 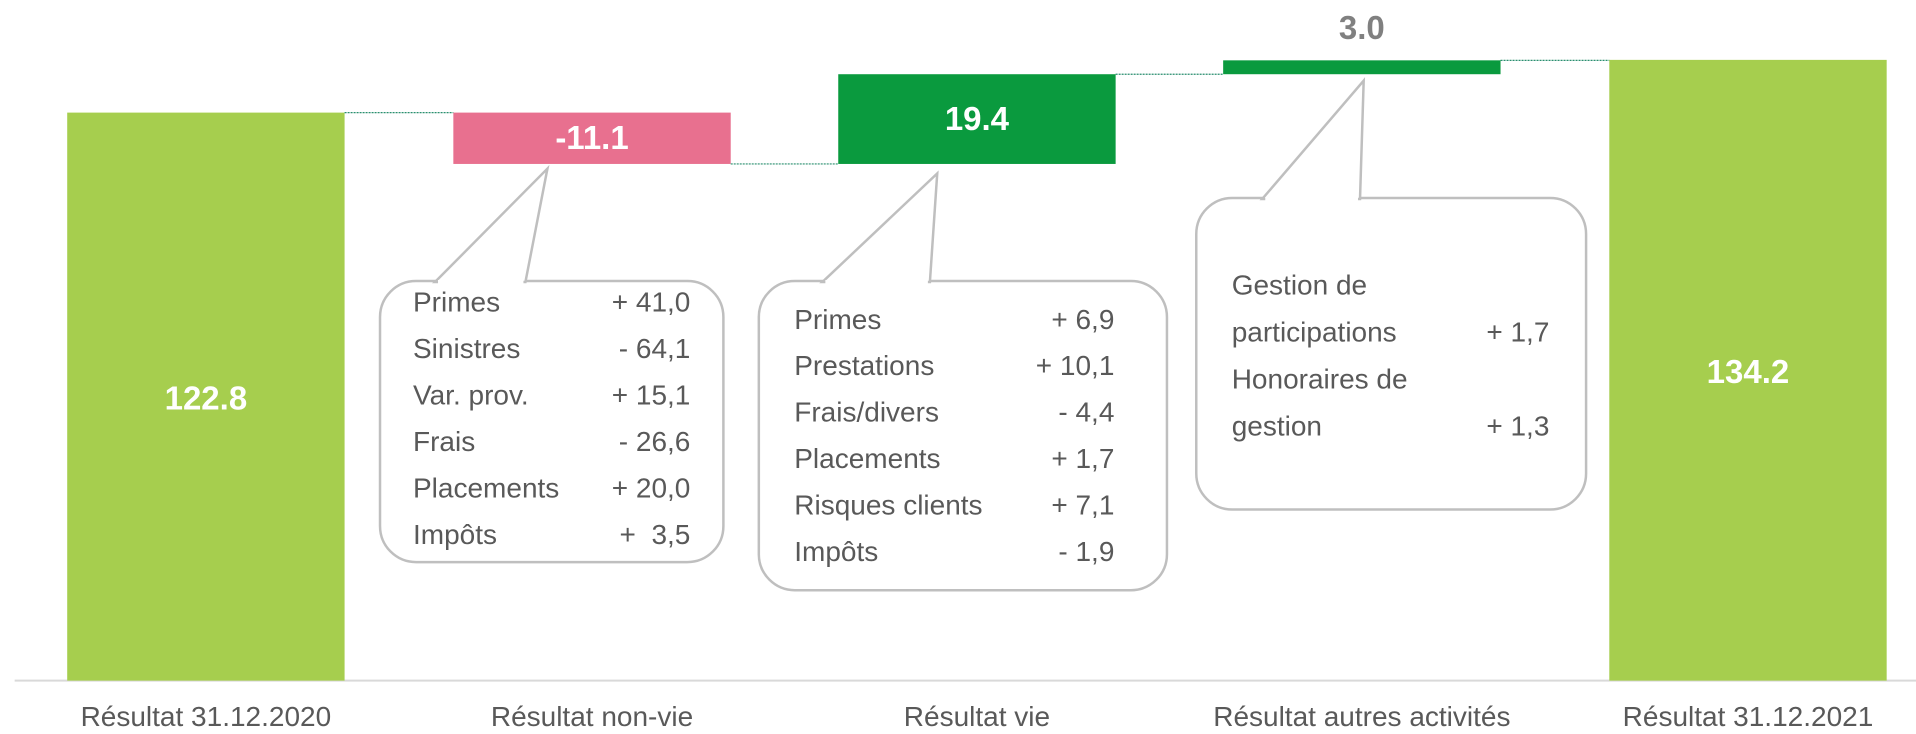 What do you see at coordinates (1320, 379) in the screenshot?
I see `callout-label: Honoraires de` at bounding box center [1320, 379].